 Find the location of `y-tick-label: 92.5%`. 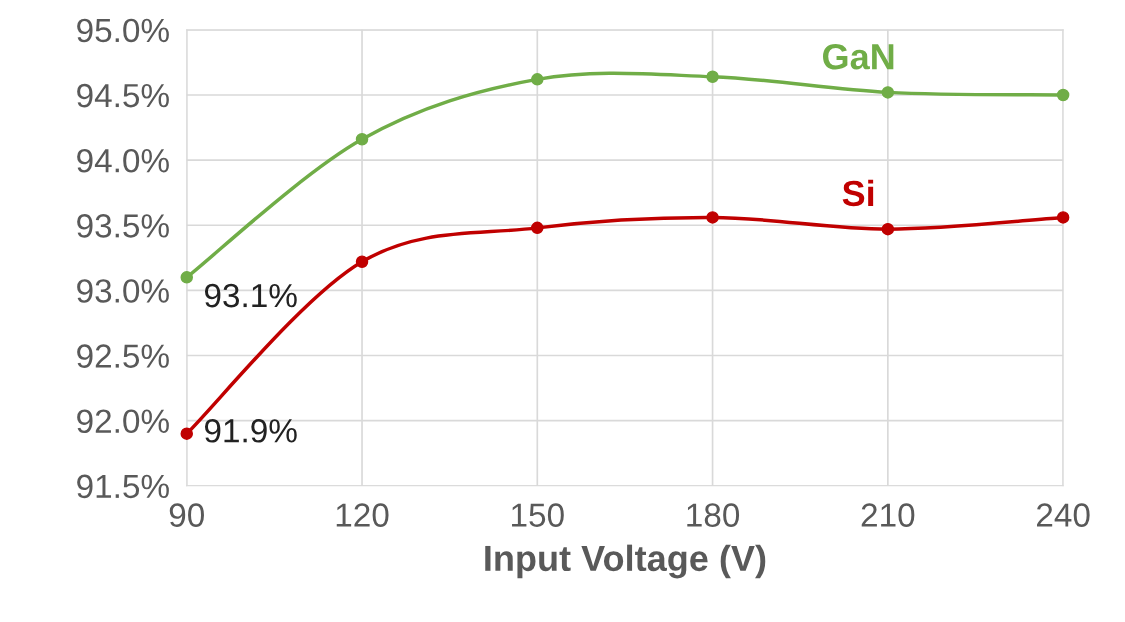

y-tick-label: 92.5% is located at coordinates (123, 356).